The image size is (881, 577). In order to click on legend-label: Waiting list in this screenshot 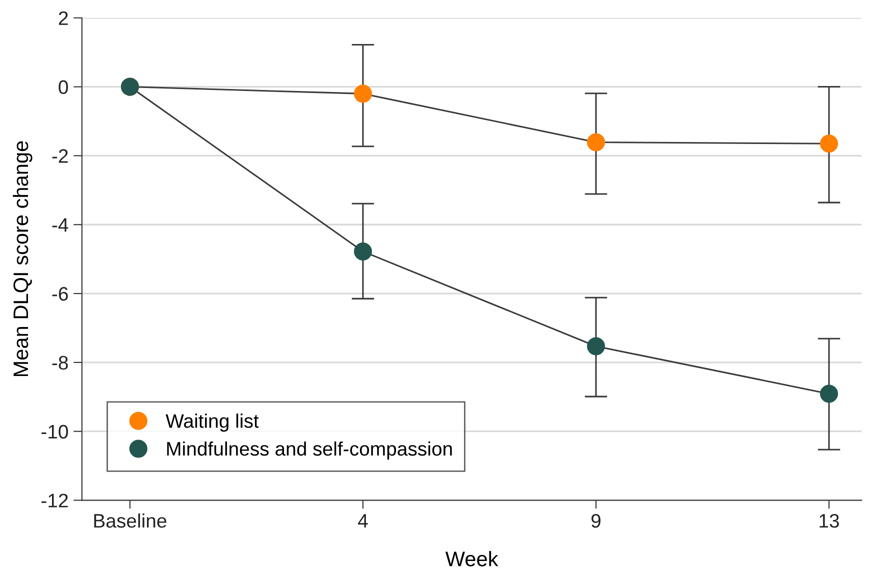, I will do `click(212, 423)`.